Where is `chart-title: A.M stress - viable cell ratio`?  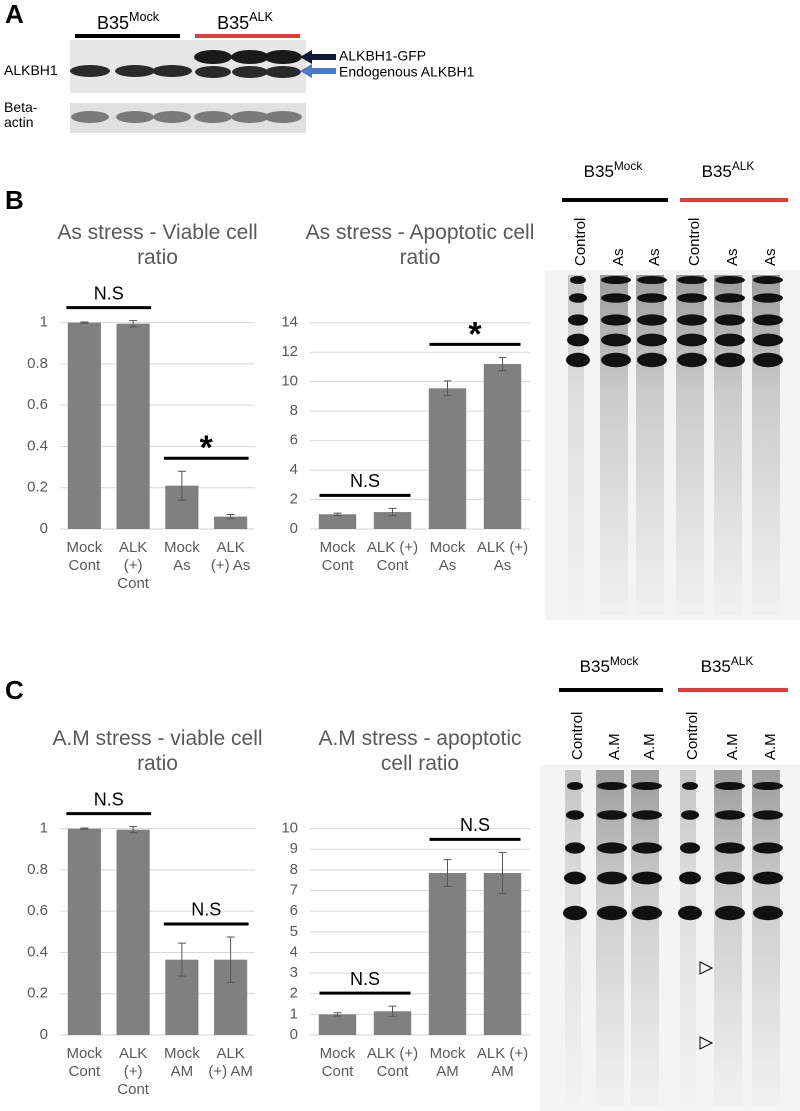 chart-title: A.M stress - viable cell ratio is located at coordinates (157, 751).